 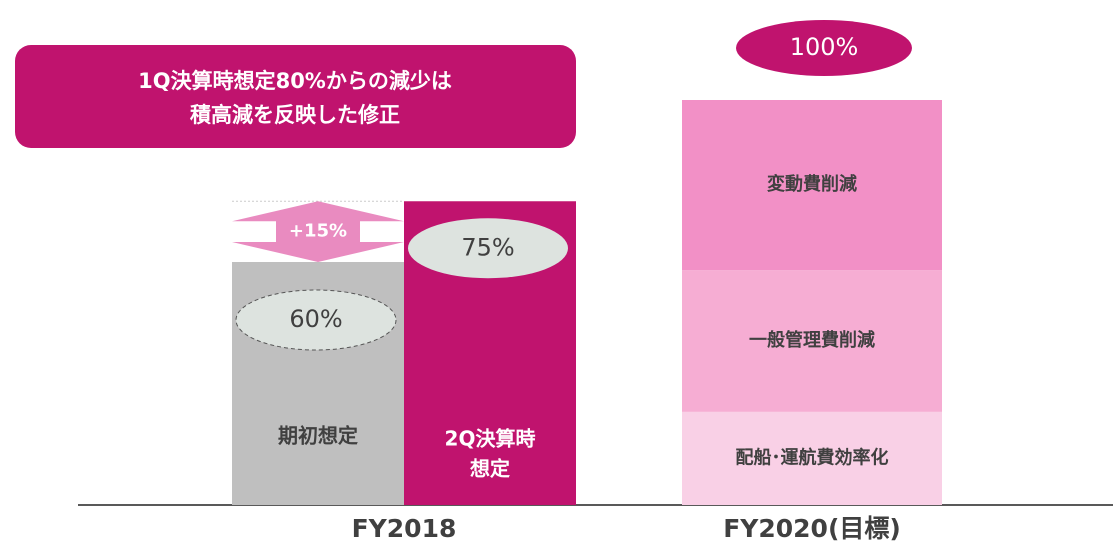 I want to click on segment-label: 変動費削減, so click(x=812, y=184).